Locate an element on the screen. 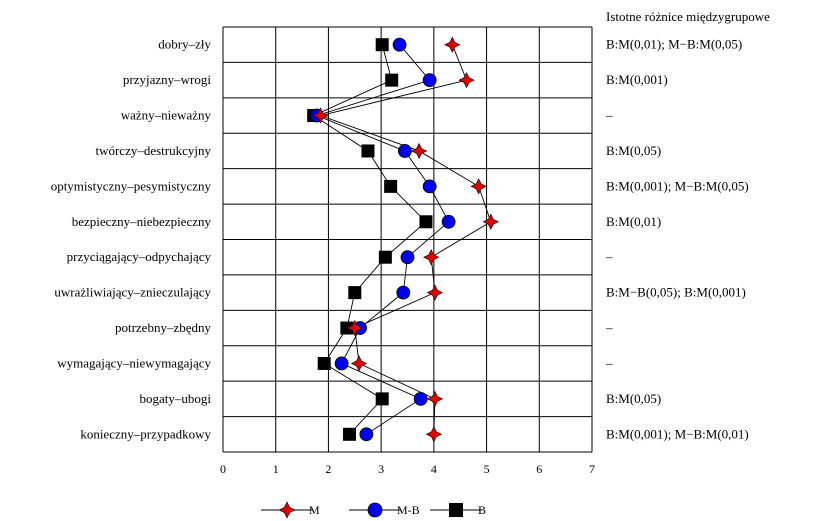 The height and width of the screenshot is (521, 821). significance-note: B:M(0,01); M−B:M(0,05) is located at coordinates (674, 44).